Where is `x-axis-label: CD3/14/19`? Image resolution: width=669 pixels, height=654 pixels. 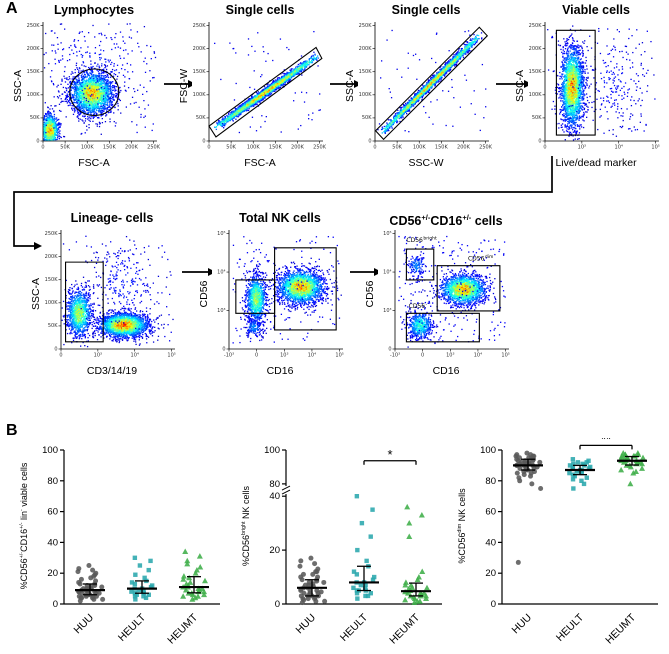 x-axis-label: CD3/14/19 is located at coordinates (112, 371).